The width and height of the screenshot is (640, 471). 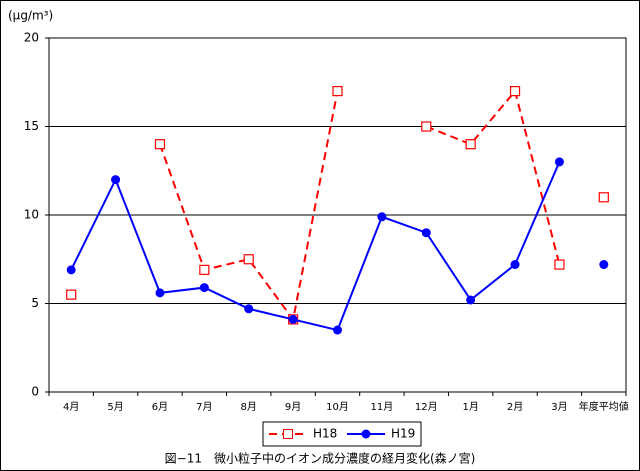 I want to click on x-tick-label: 10月, so click(x=337, y=407).